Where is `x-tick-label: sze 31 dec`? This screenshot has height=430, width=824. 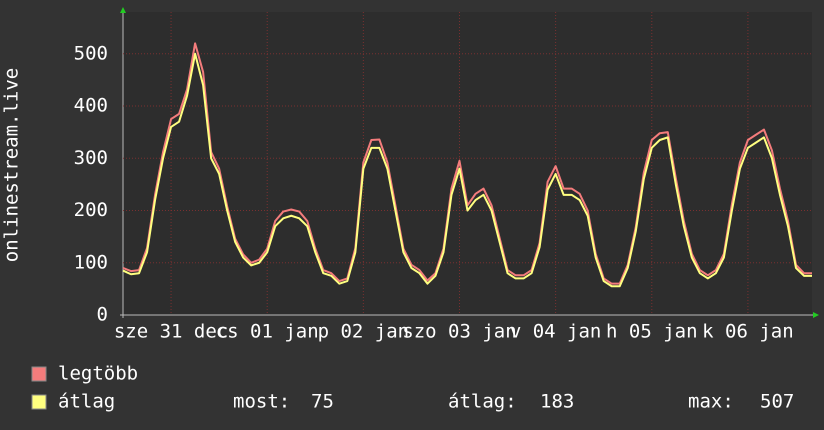 x-tick-label: sze 31 dec is located at coordinates (171, 332).